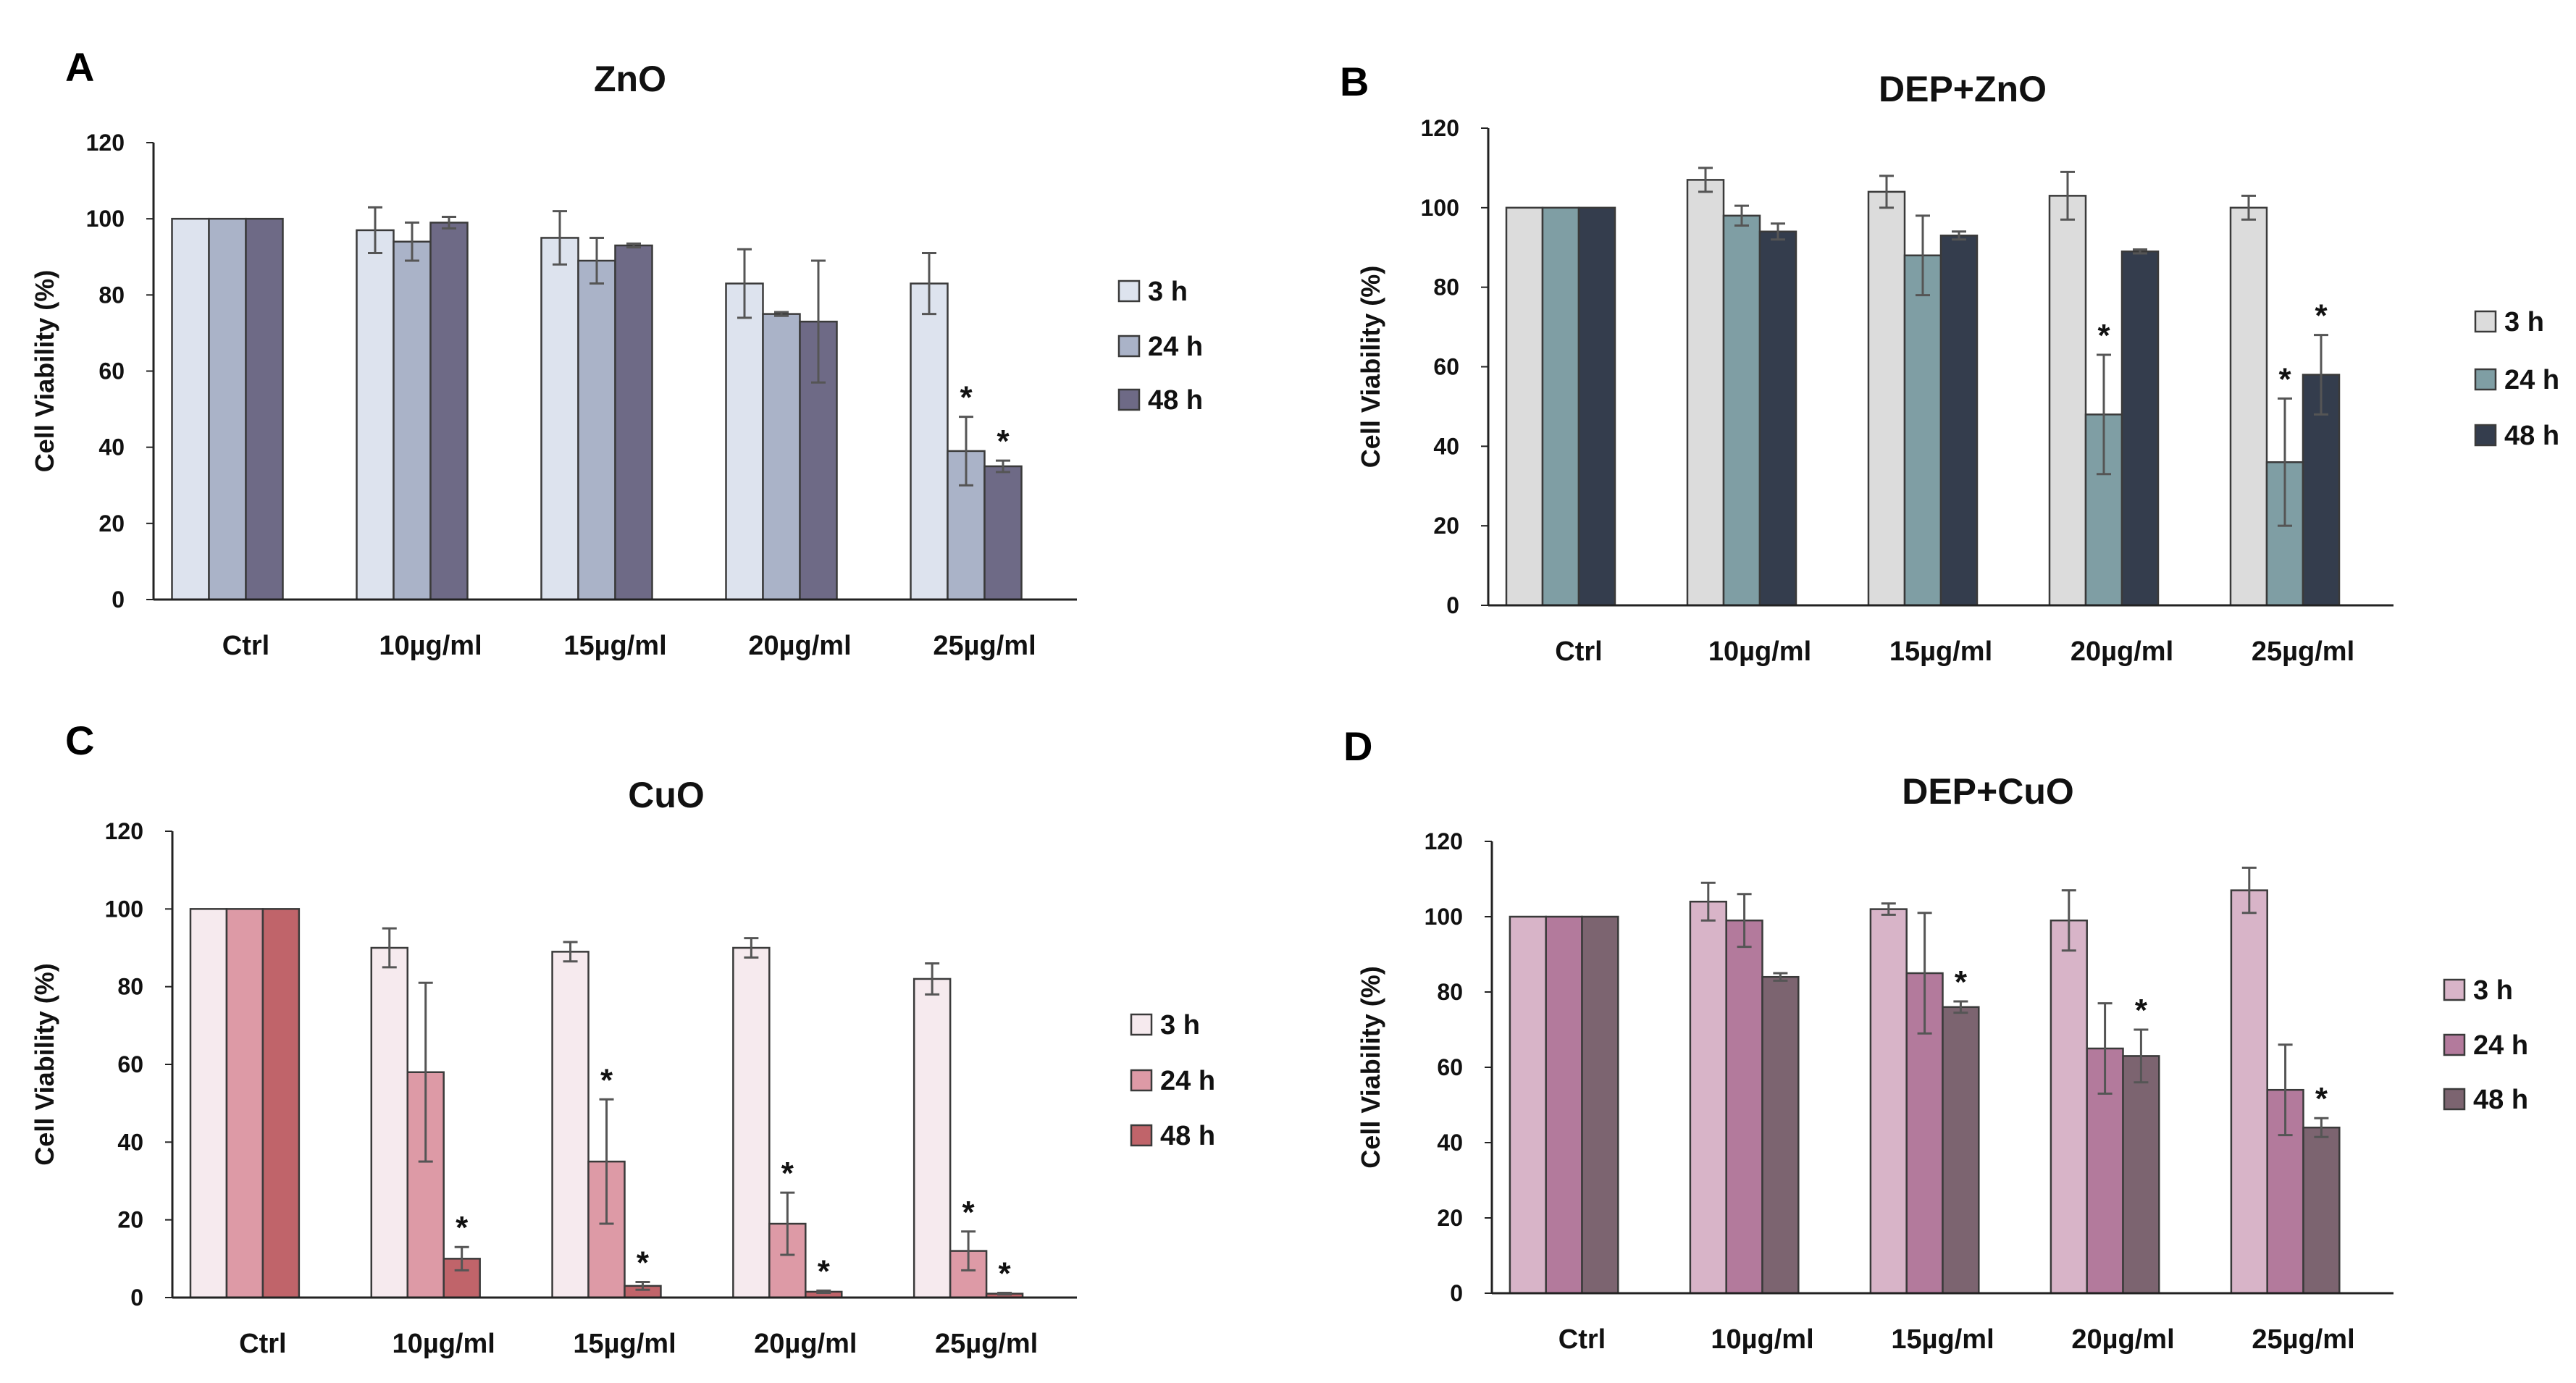 The height and width of the screenshot is (1383, 2576). I want to click on panel-letter: A, so click(79, 67).